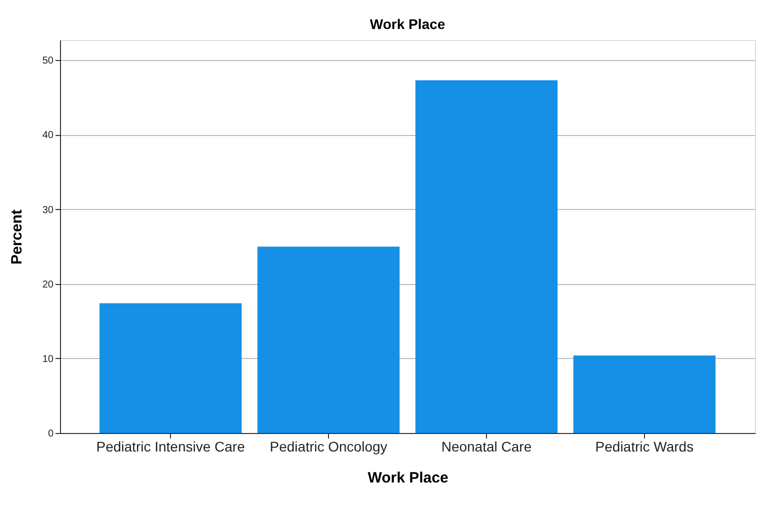 The height and width of the screenshot is (529, 770). Describe the element at coordinates (48, 359) in the screenshot. I see `y-tick-label: 10` at that location.